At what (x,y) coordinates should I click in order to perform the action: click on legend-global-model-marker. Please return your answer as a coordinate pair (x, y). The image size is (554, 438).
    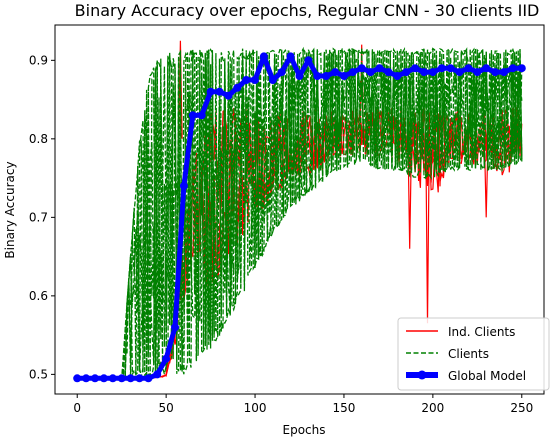
    Looking at the image, I should click on (422, 375).